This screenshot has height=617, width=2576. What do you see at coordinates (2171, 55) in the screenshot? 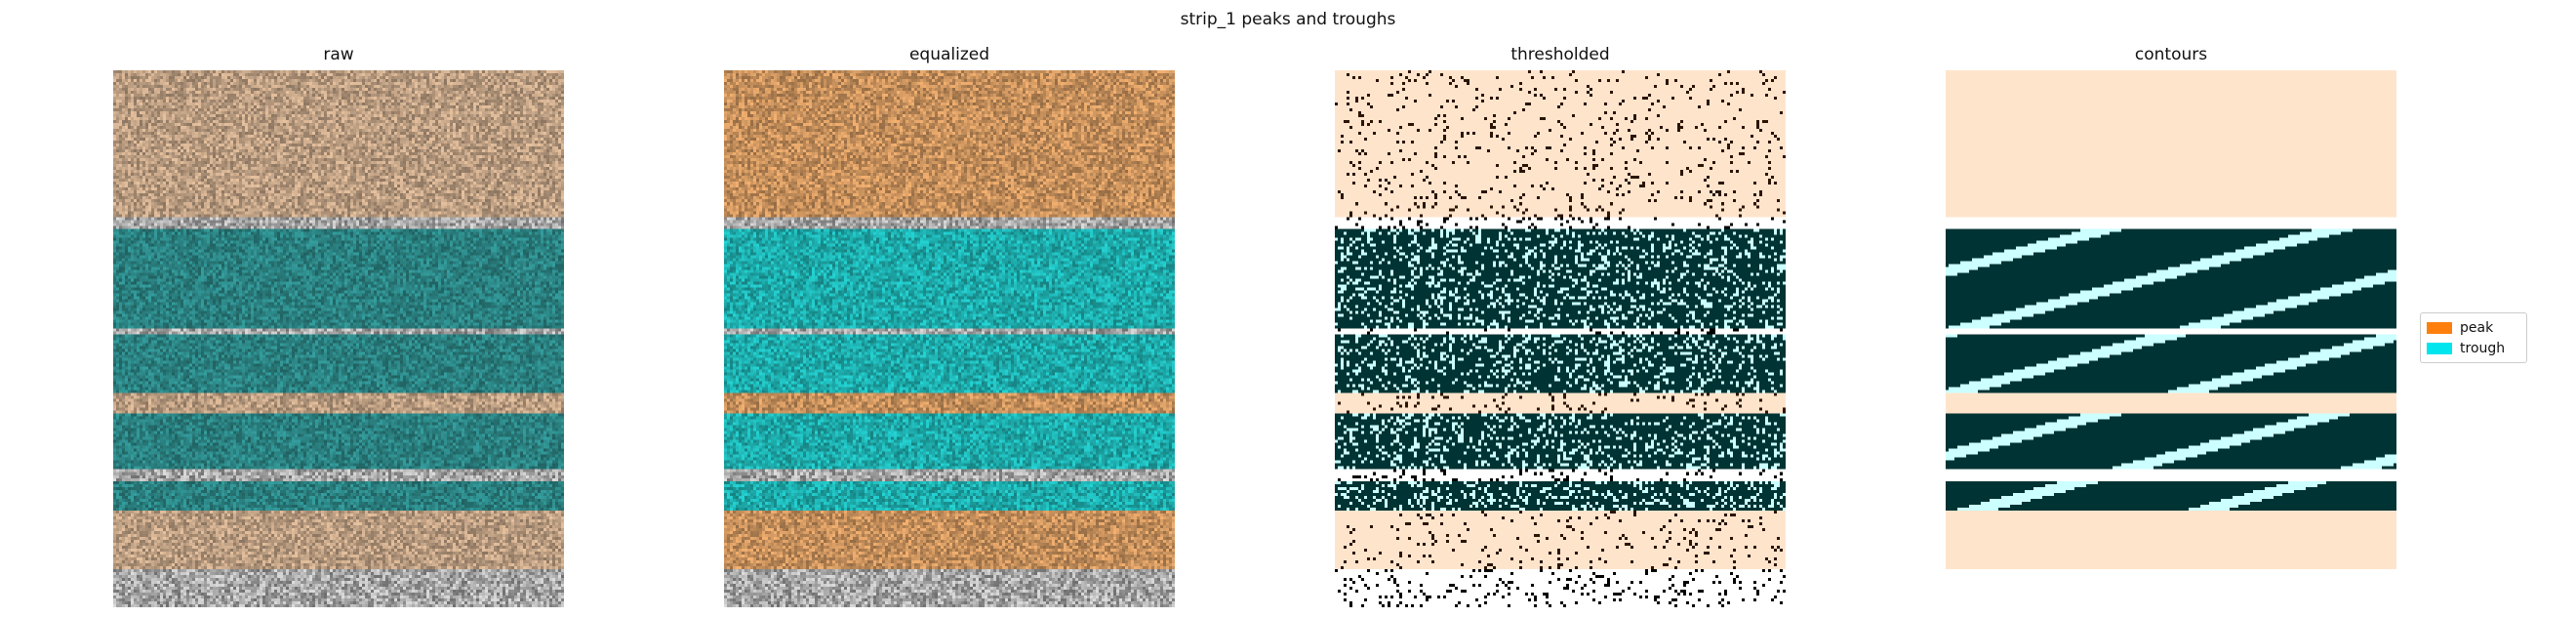
I see `panel-title-contours: contours` at bounding box center [2171, 55].